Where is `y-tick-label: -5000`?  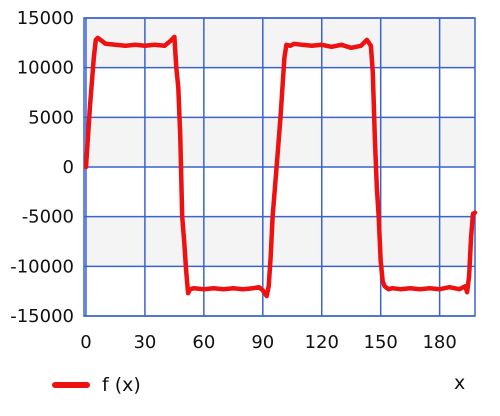 y-tick-label: -5000 is located at coordinates (48, 217).